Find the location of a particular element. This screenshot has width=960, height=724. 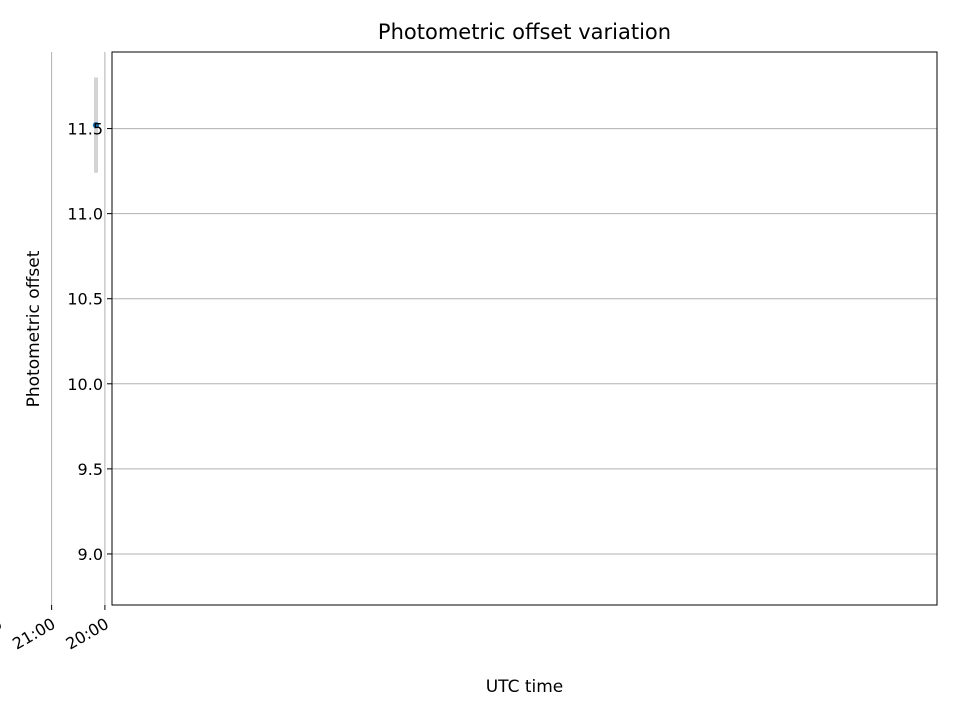

y-tick-label: 9.5 is located at coordinates (90, 469).